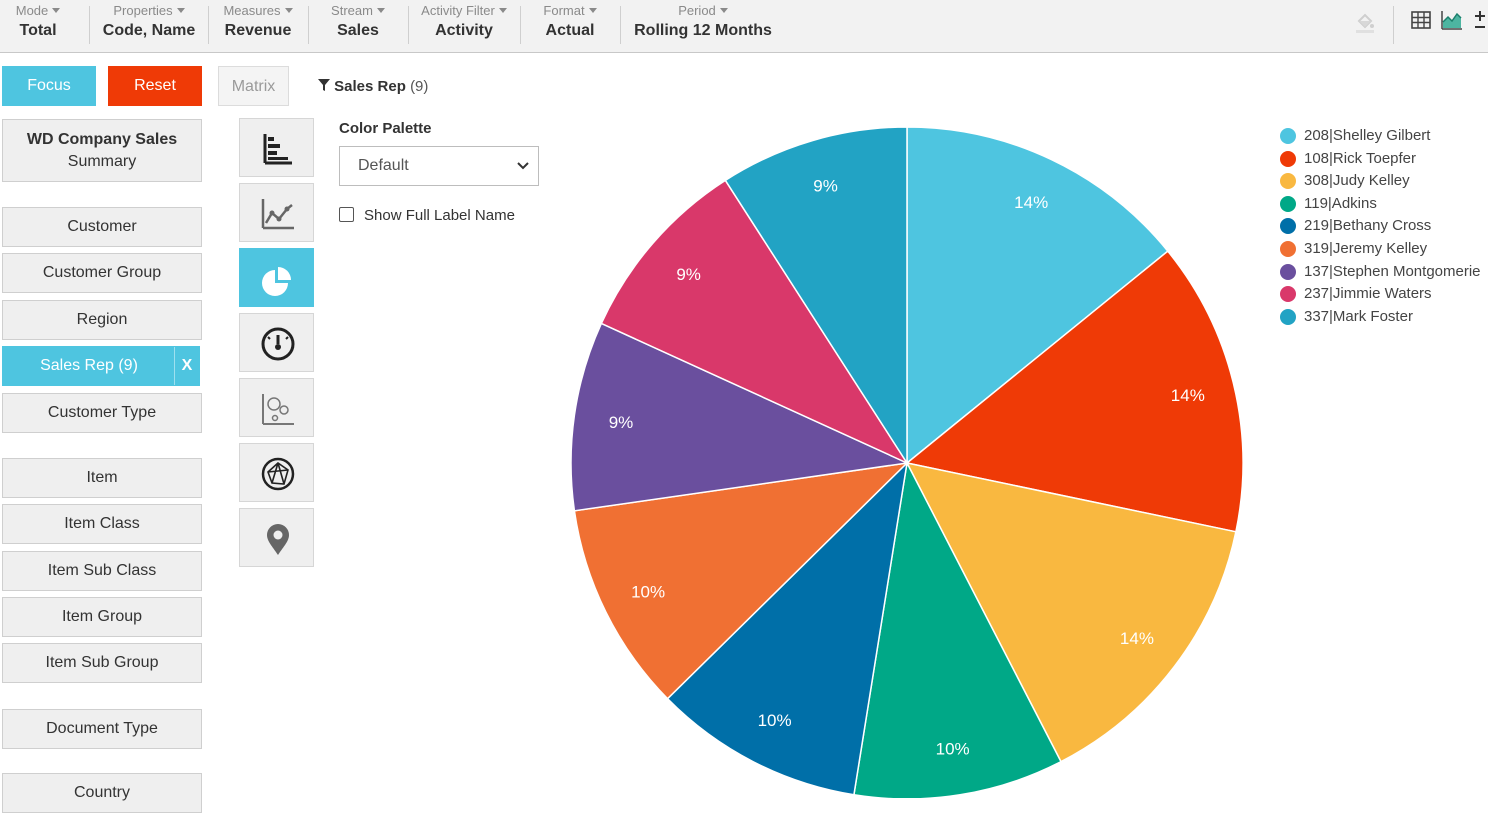 This screenshot has height=813, width=1488. Describe the element at coordinates (276, 407) in the screenshot. I see `chart-type-bubble` at that location.